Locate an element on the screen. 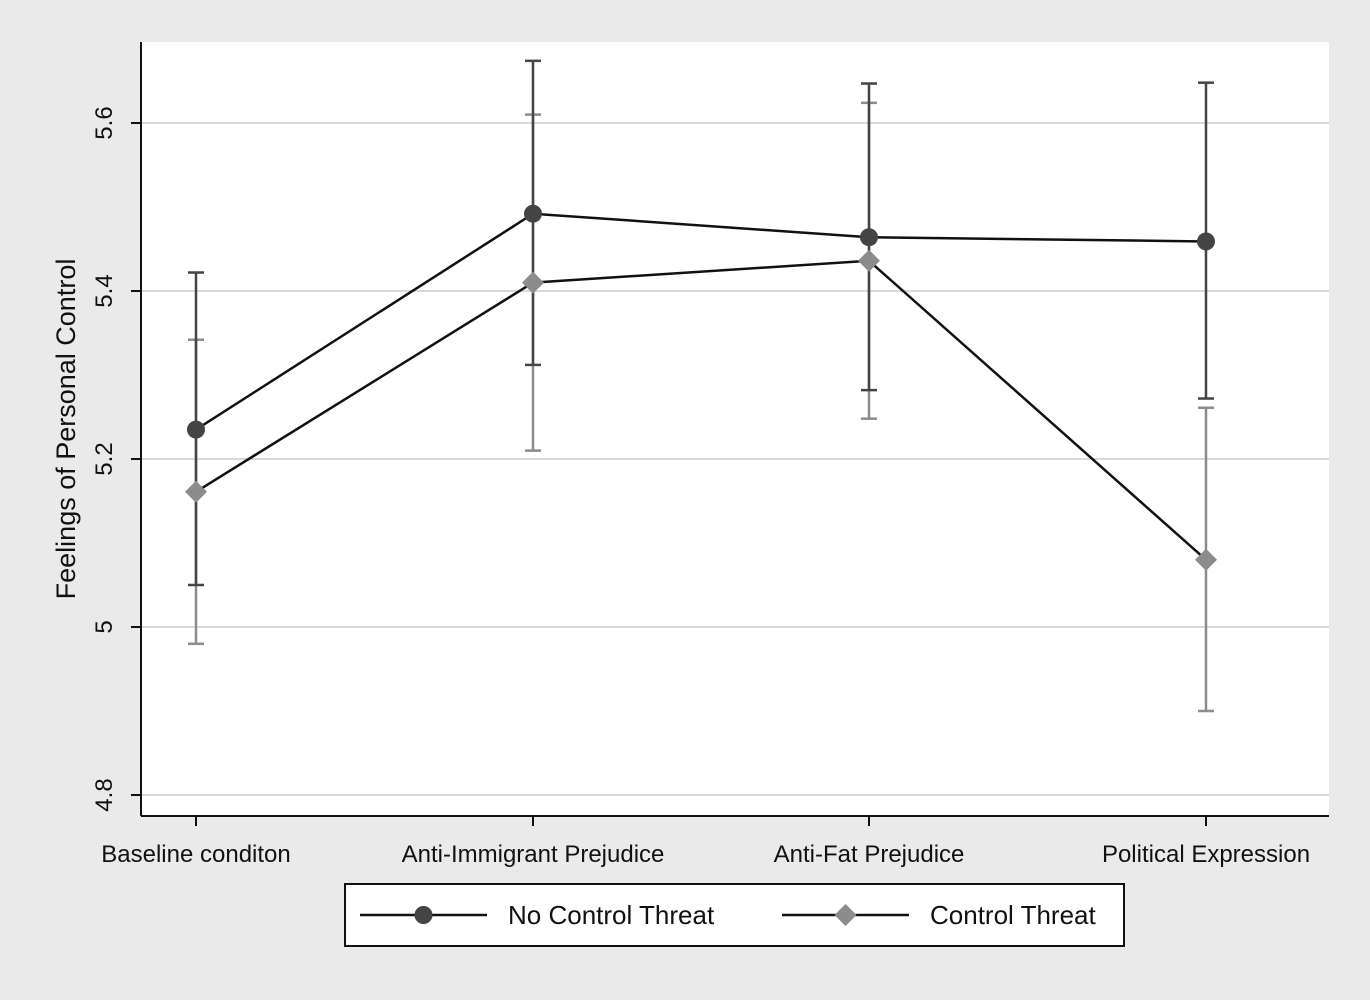  y-tick-label: 4.8 is located at coordinates (104, 794).